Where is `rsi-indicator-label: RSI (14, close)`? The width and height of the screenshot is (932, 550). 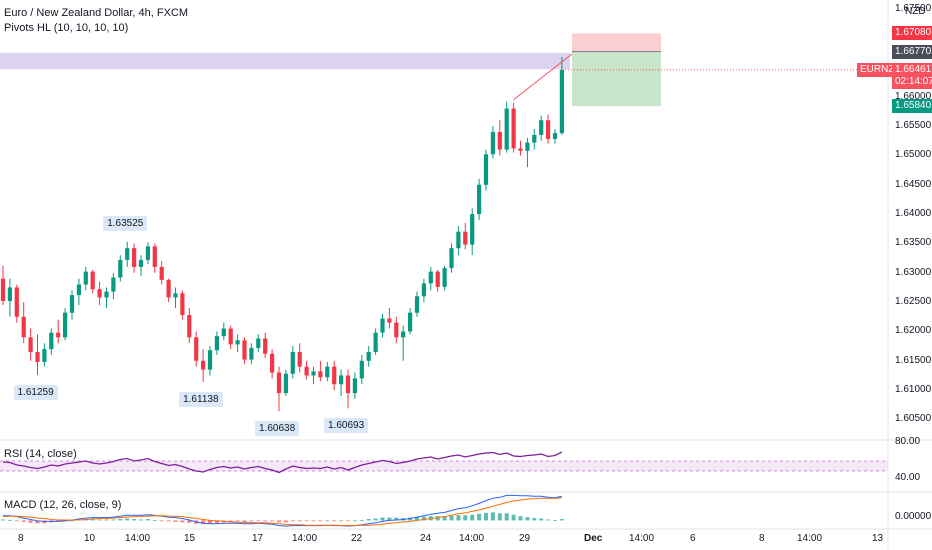
rsi-indicator-label: RSI (14, close) is located at coordinates (40, 454).